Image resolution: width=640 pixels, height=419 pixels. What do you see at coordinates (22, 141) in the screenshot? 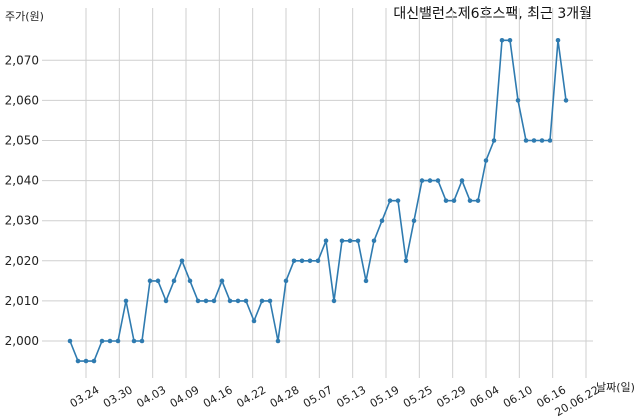
I see `y-tick-label: 2,050` at bounding box center [22, 141].